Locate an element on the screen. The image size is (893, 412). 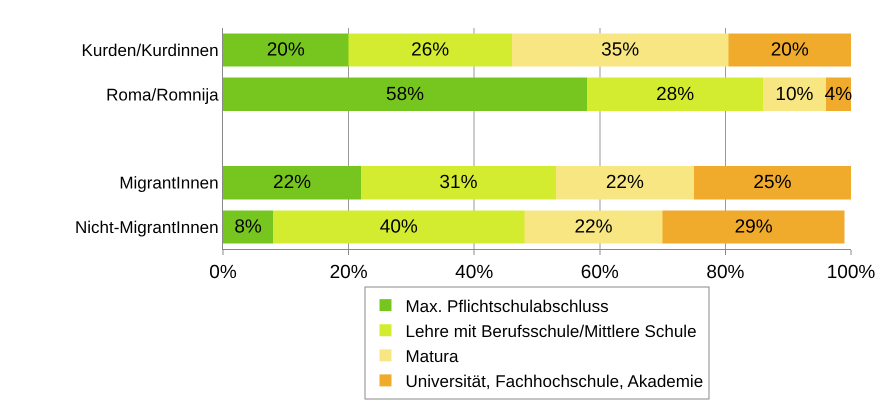
data-label: 8% is located at coordinates (248, 227).